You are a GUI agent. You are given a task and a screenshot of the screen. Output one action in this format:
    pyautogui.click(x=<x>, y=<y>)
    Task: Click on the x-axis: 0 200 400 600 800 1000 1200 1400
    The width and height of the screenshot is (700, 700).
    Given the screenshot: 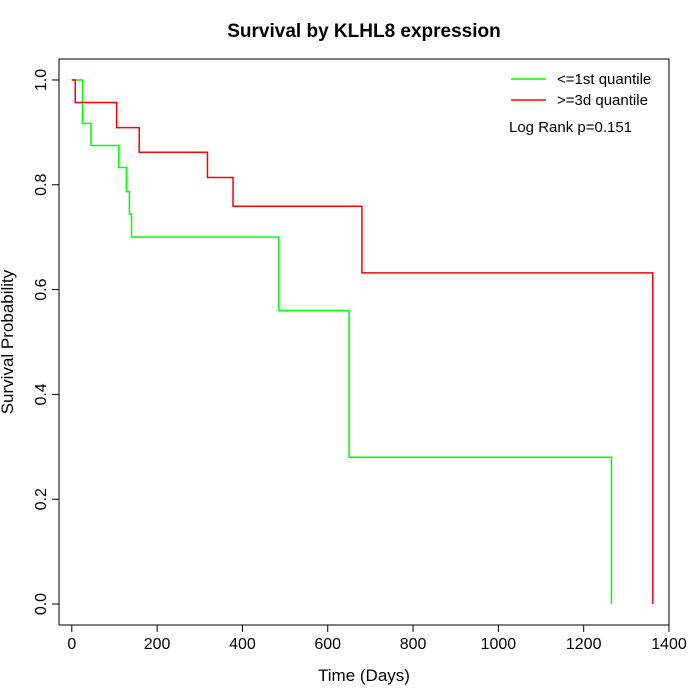 What is the action you would take?
    pyautogui.click(x=377, y=638)
    